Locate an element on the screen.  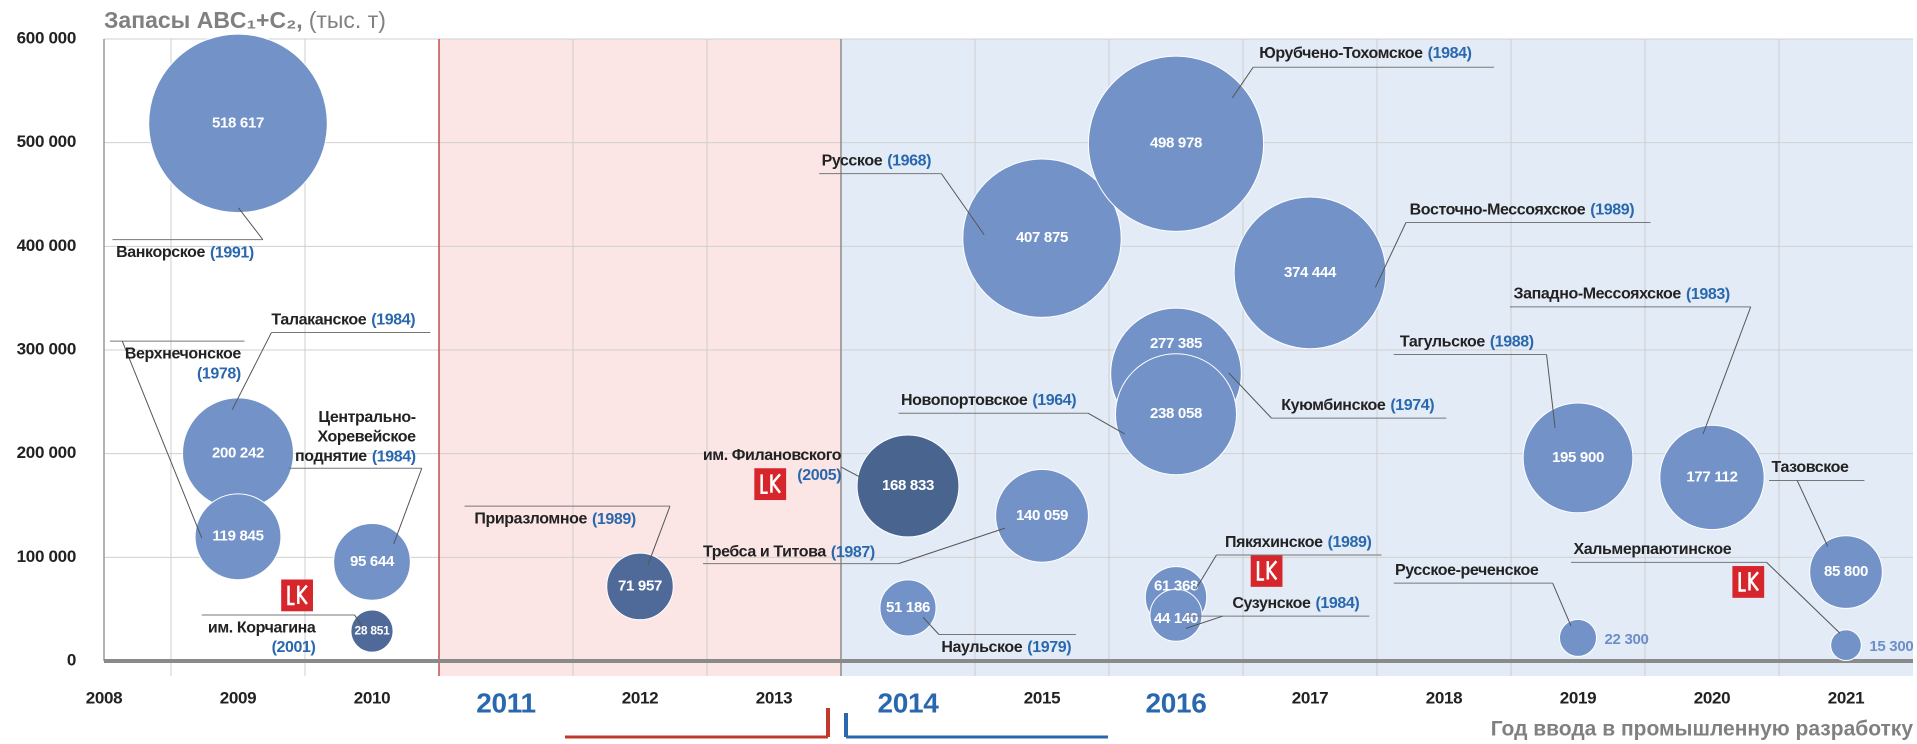
discovery-year: (1988) is located at coordinates (1512, 342).